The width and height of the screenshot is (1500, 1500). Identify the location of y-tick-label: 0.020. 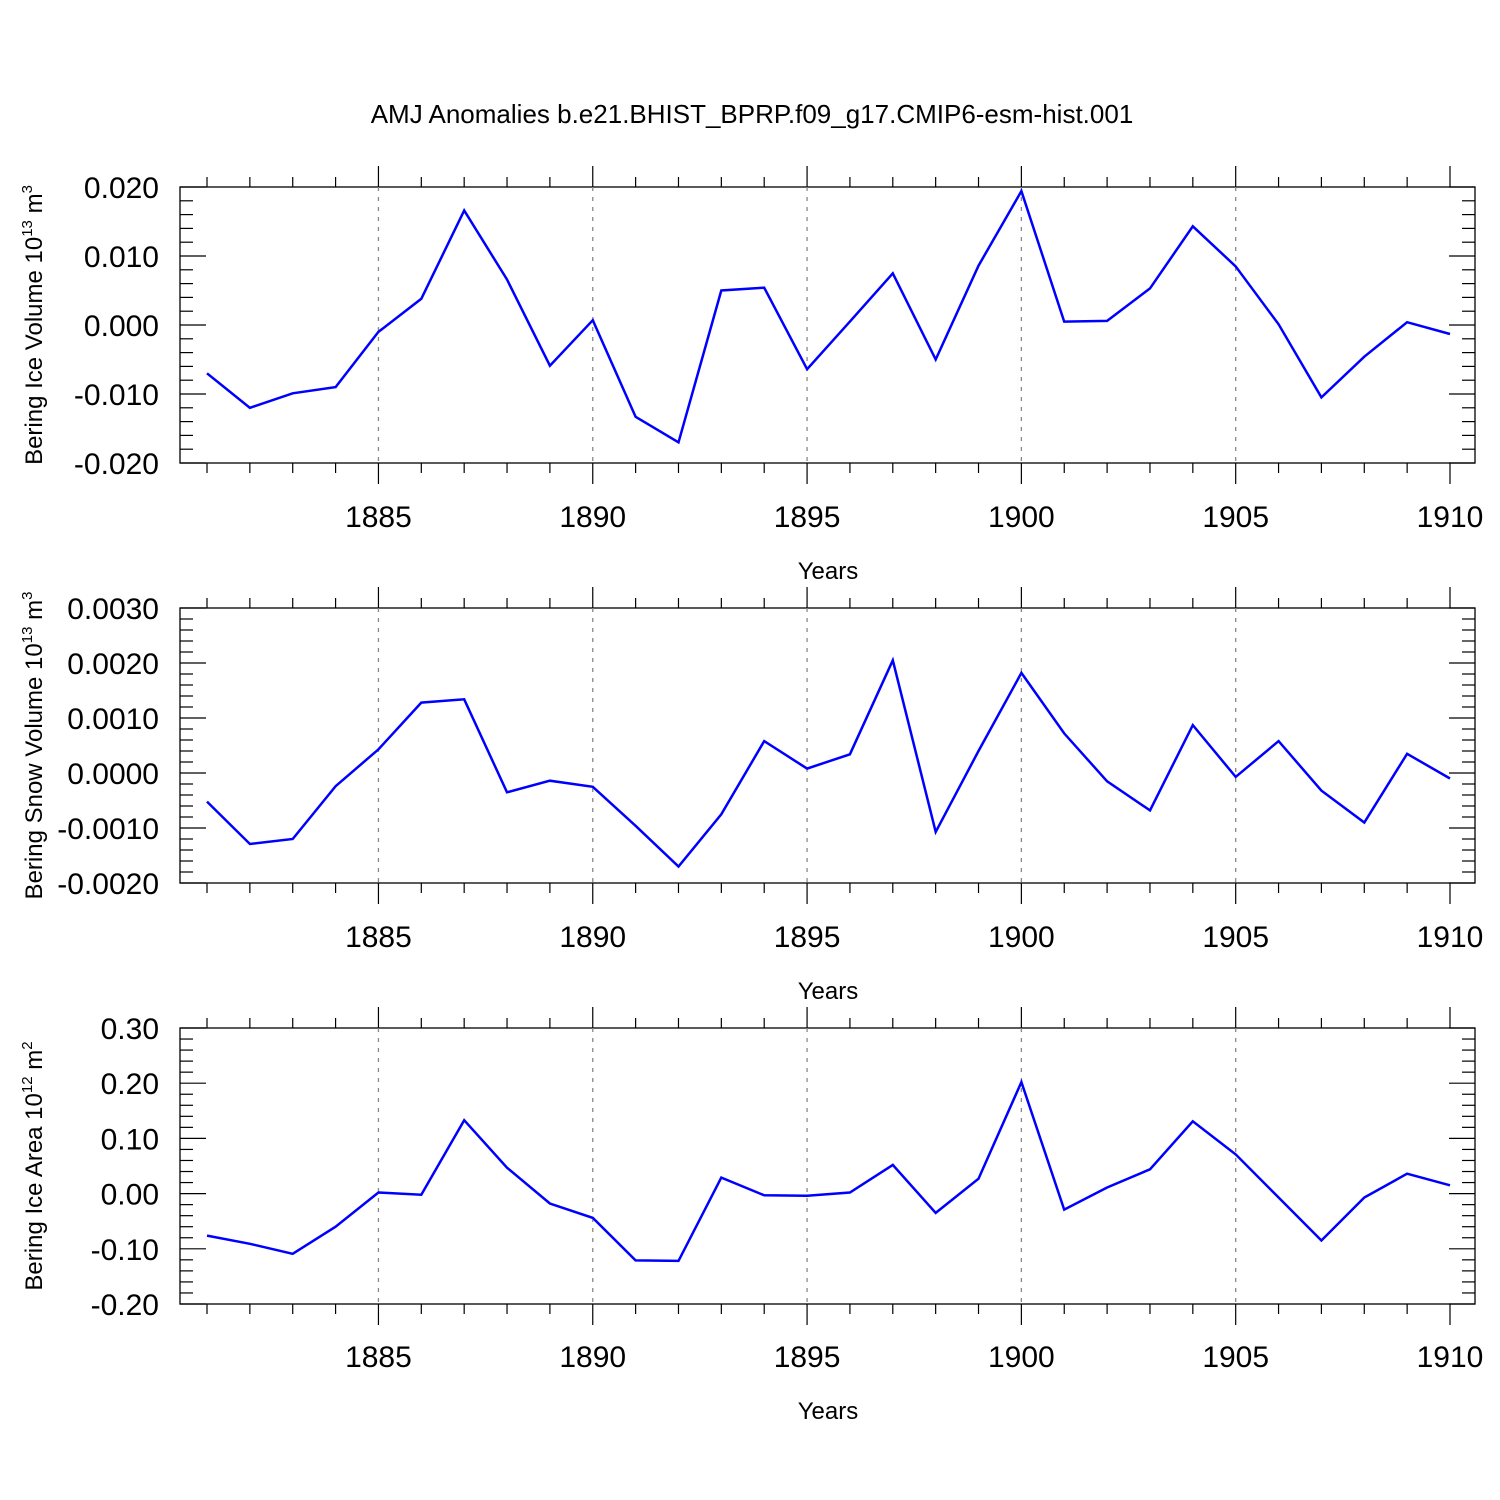
(121, 188).